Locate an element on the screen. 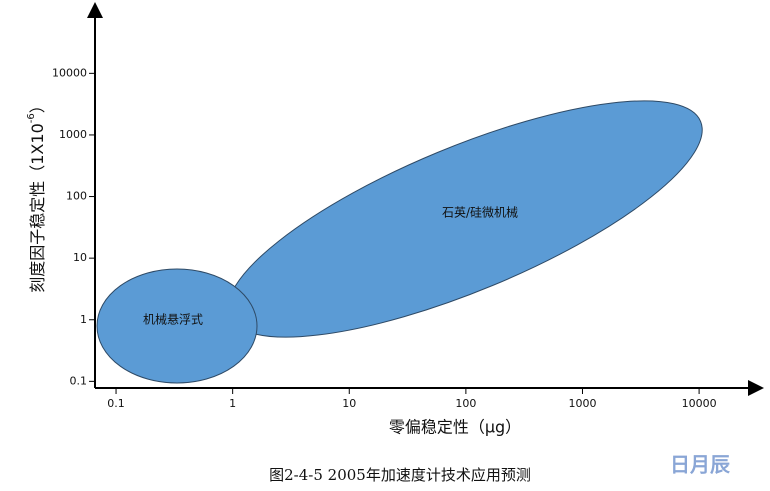  y-tick-label: 1 is located at coordinates (83, 319).